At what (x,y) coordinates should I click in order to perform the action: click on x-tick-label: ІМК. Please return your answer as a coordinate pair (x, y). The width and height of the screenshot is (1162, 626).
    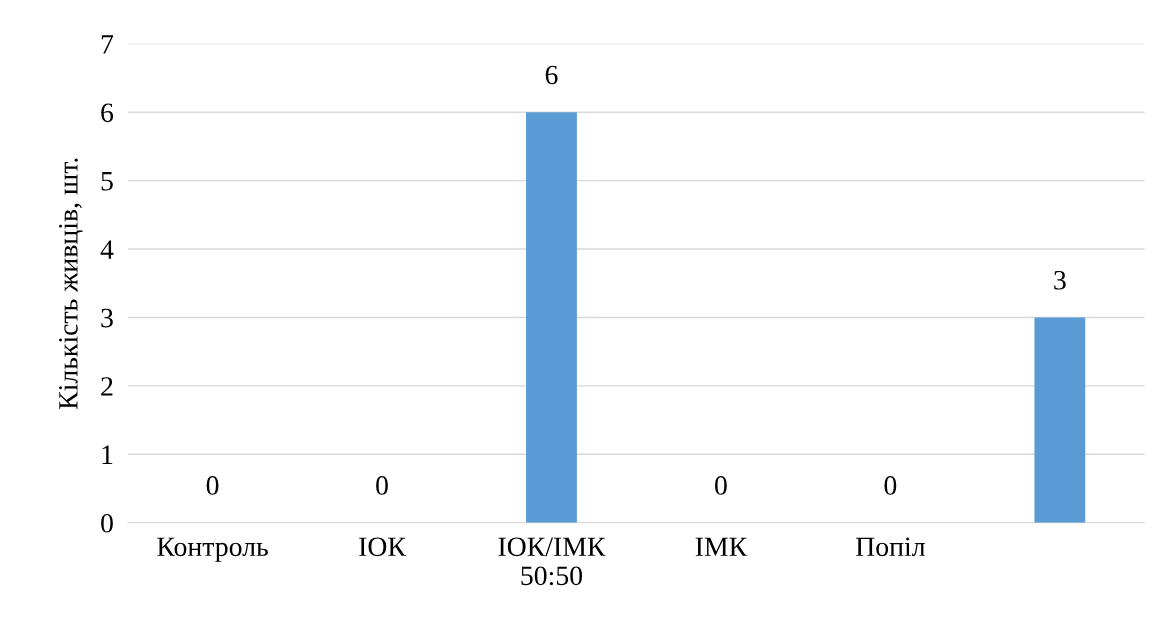
    Looking at the image, I should click on (721, 546).